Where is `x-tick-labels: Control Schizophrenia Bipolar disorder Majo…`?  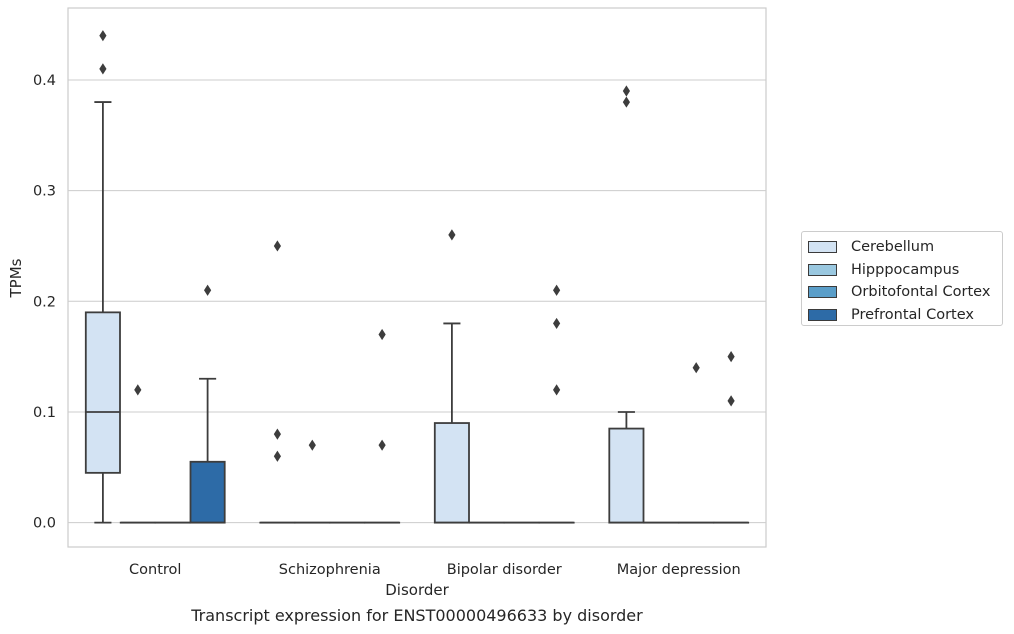 x-tick-labels: Control Schizophrenia Bipolar disorder Majo… is located at coordinates (435, 570).